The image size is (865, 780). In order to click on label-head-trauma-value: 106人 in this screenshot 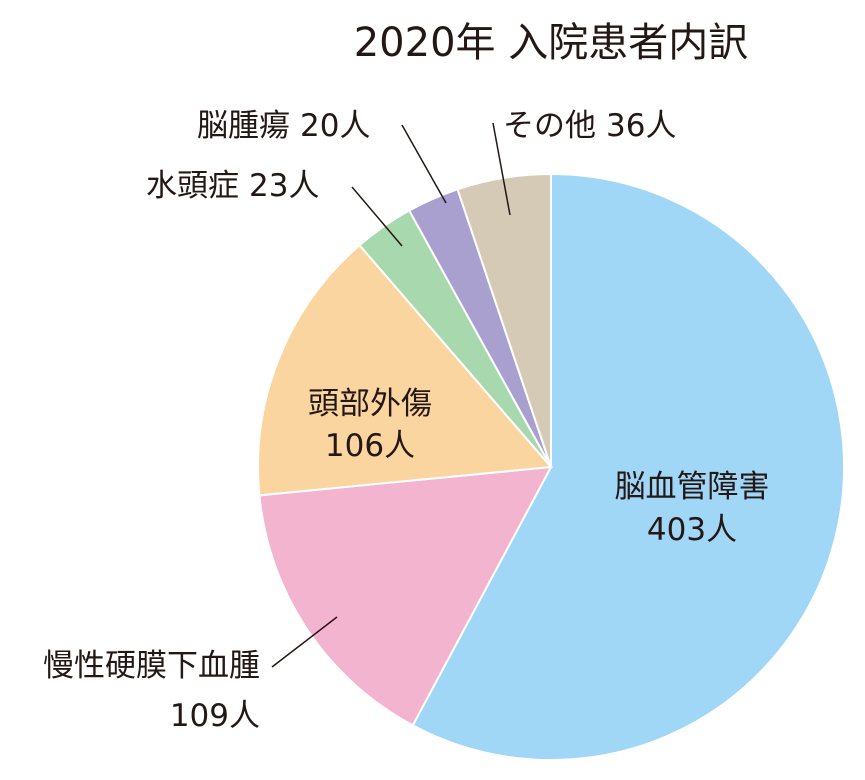, I will do `click(370, 446)`.